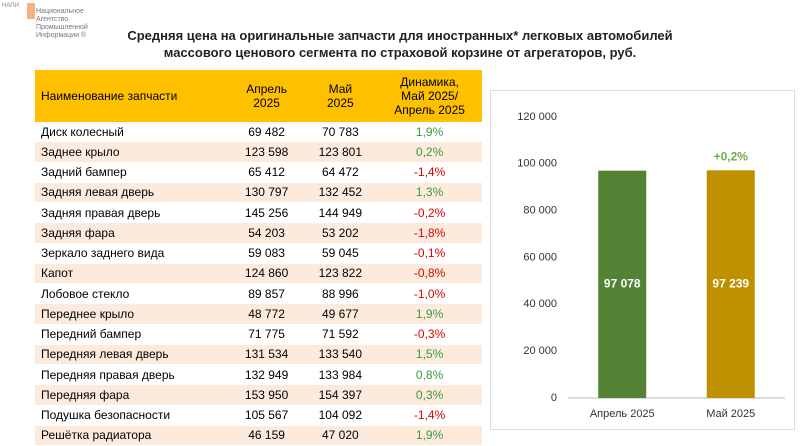 Image resolution: width=805 pixels, height=446 pixels. I want to click on change-cell: 0,3%, so click(429, 395).